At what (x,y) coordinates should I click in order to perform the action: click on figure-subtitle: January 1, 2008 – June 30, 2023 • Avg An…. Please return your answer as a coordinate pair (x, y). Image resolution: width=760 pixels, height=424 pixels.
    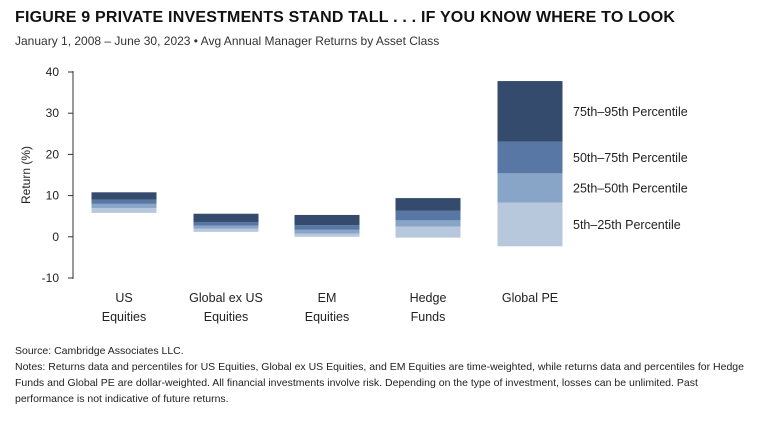
    Looking at the image, I should click on (227, 41).